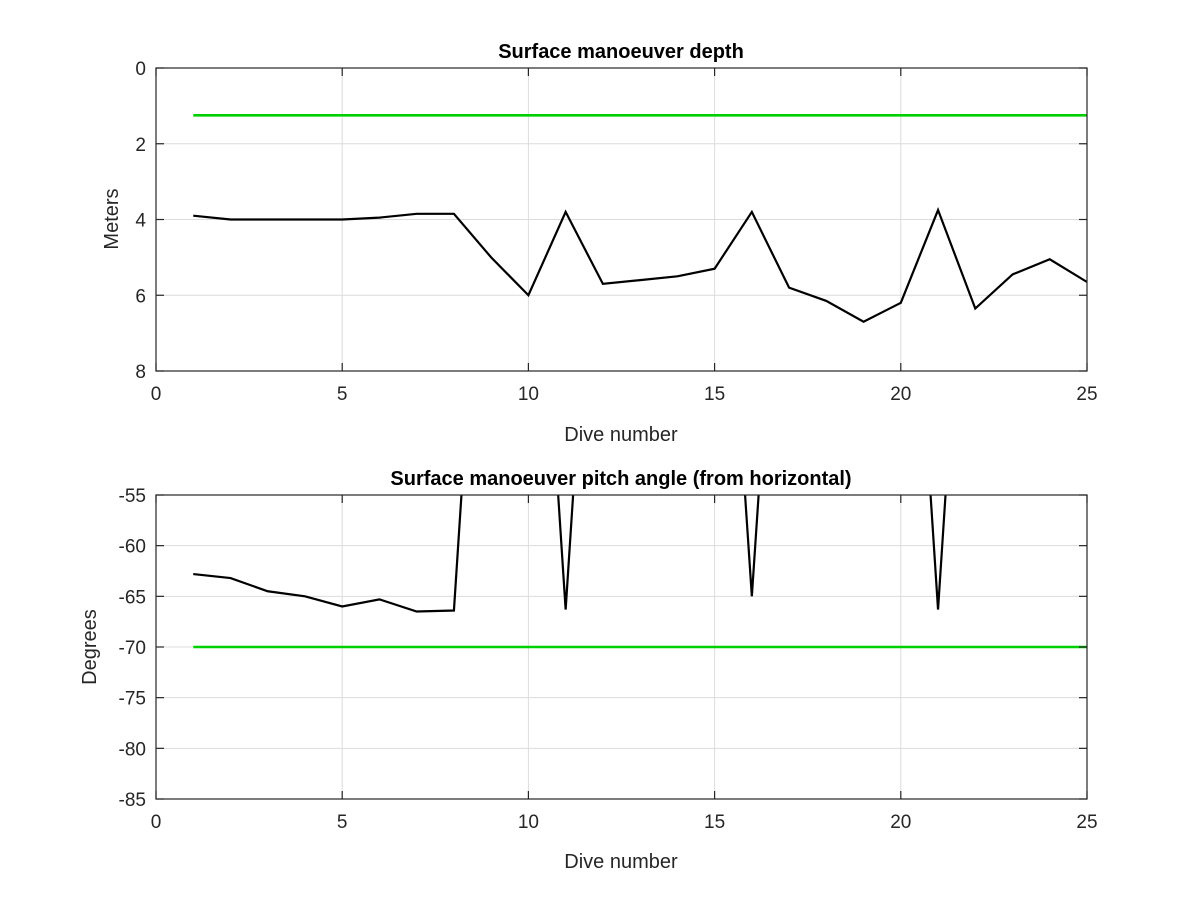  I want to click on pitch-y-tick-label: -75, so click(132, 699).